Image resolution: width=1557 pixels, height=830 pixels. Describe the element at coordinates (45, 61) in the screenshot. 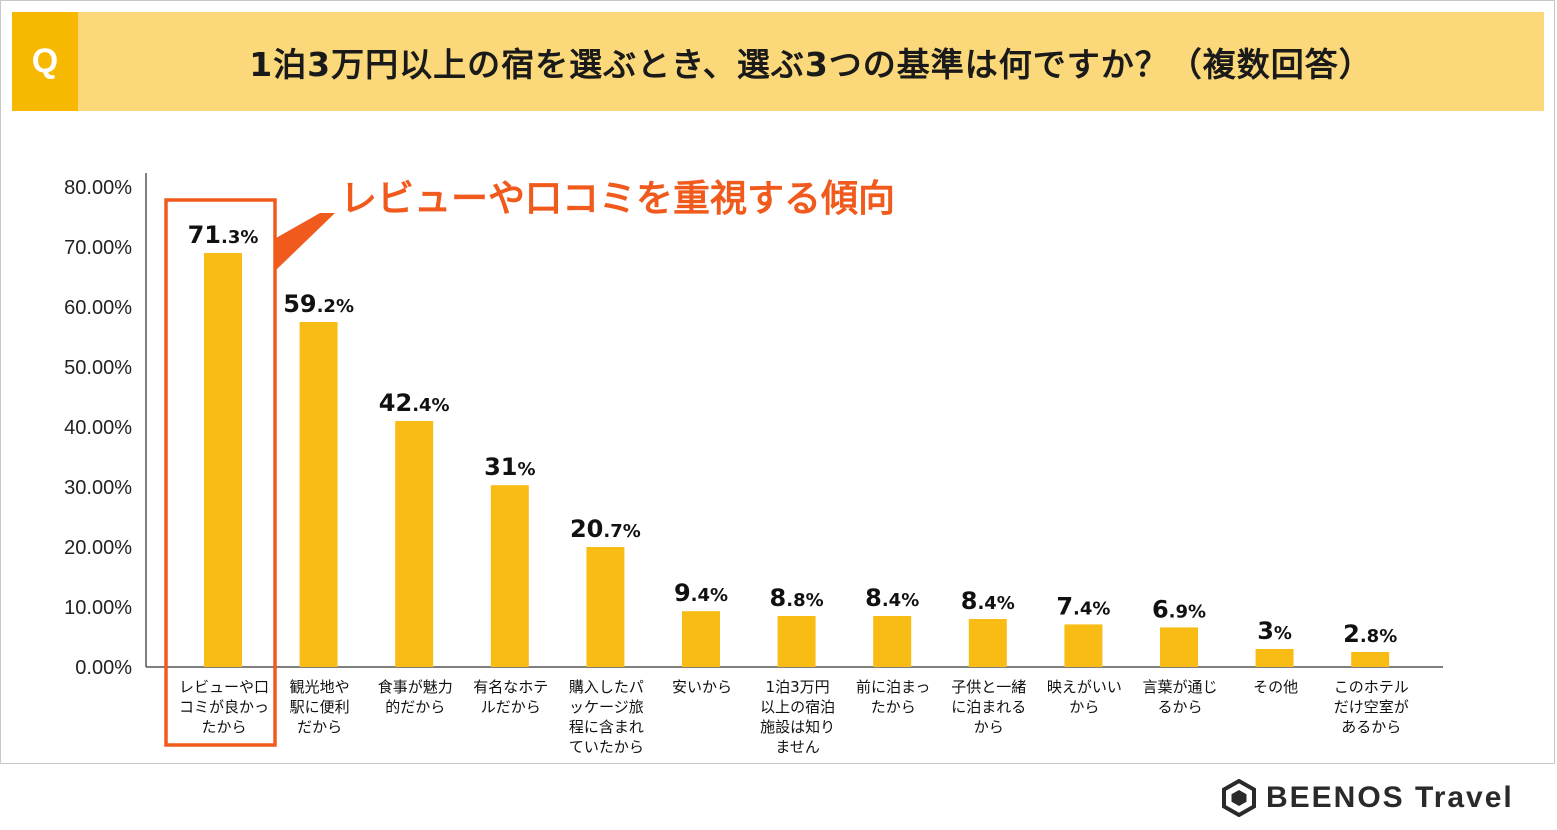

I see `question-badge: Q` at that location.